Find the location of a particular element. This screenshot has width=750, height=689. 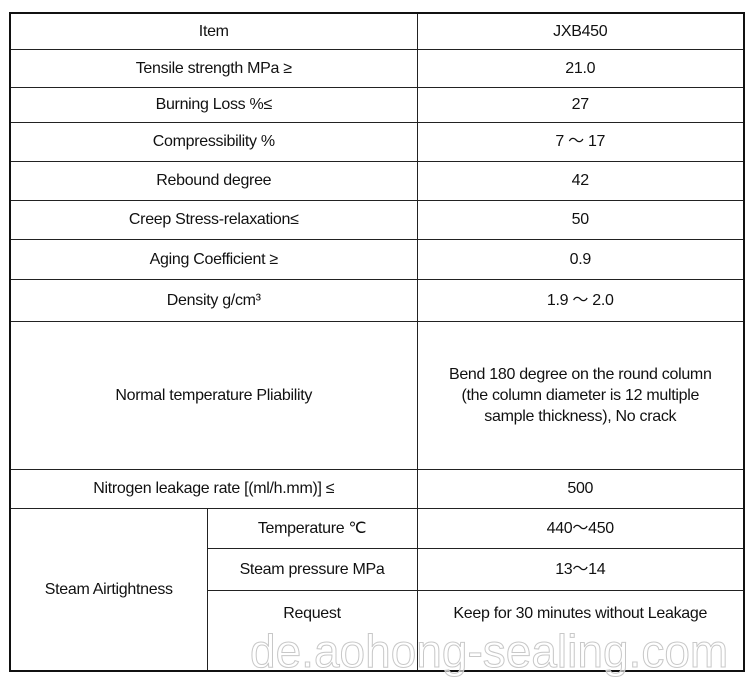

steam-sub-value: 440～450 is located at coordinates (580, 528).